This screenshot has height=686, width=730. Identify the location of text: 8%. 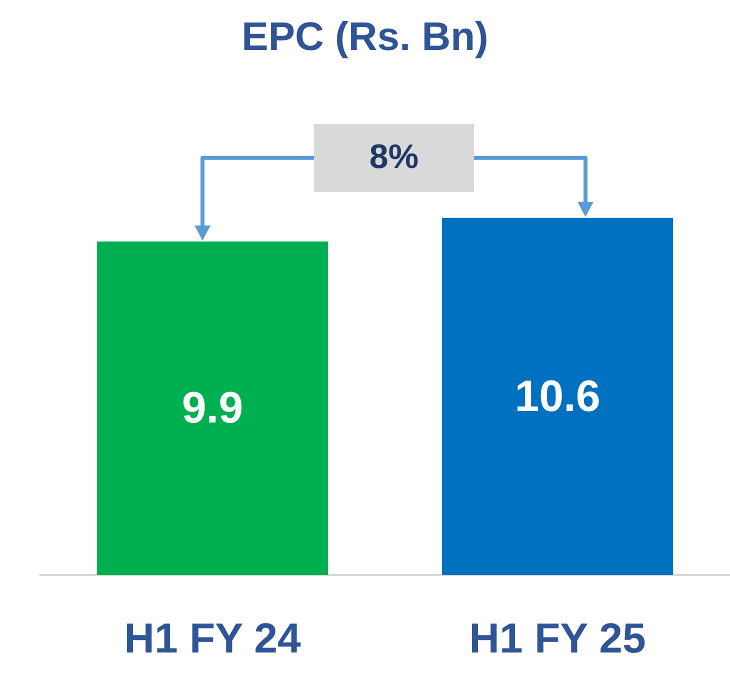
(394, 158).